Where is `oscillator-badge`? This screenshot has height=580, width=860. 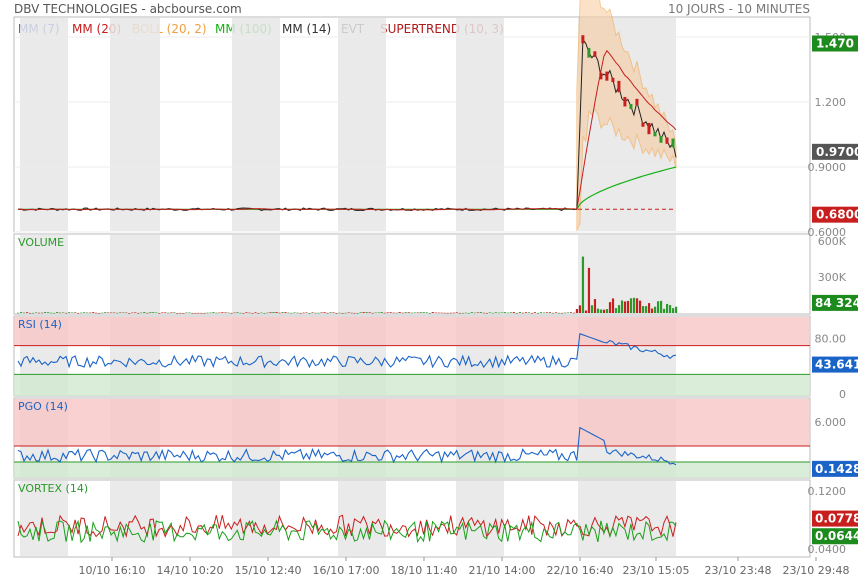
oscillator-badge is located at coordinates (835, 364).